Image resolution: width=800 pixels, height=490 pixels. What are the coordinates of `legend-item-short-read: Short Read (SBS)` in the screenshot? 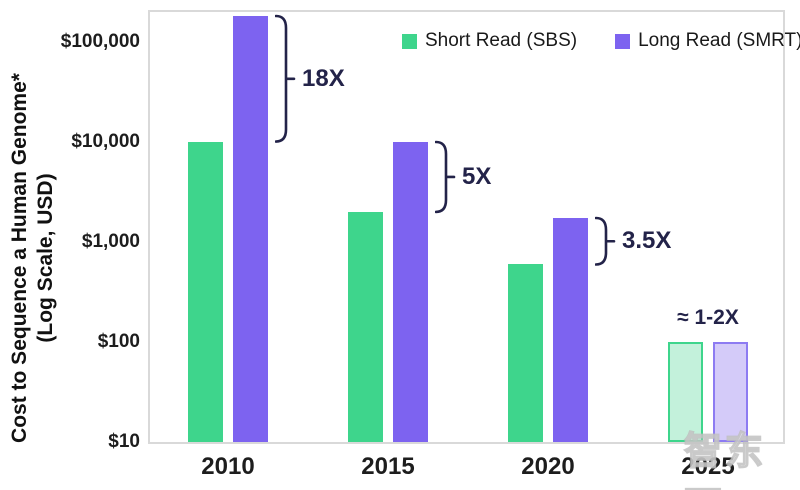 It's located at (489, 41).